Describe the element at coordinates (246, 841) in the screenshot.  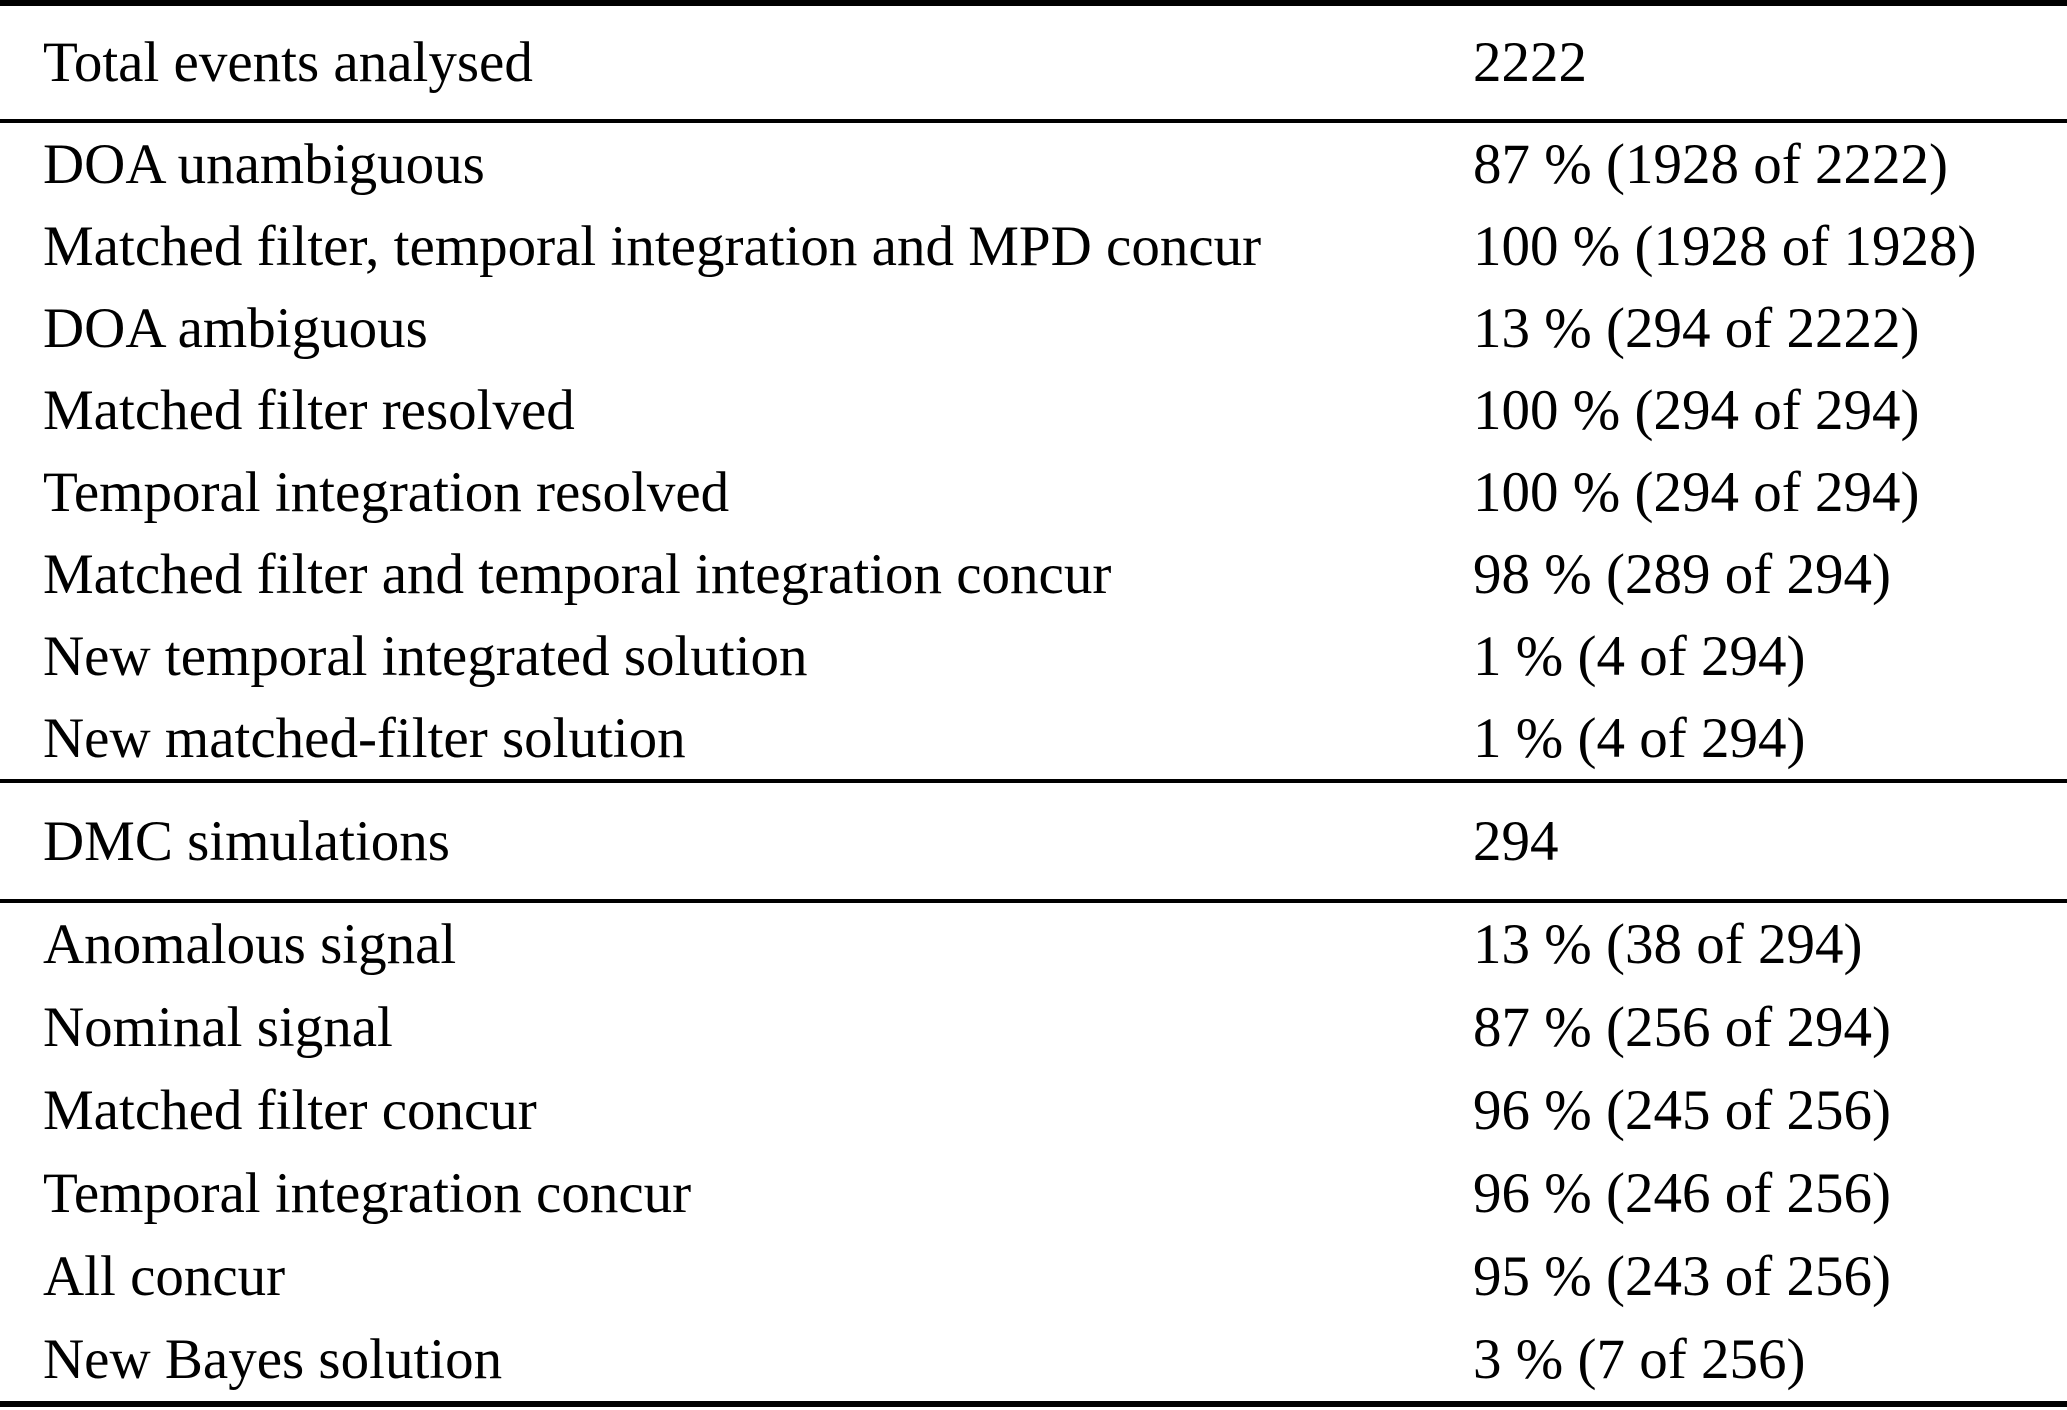
I see `row-label: DMC simulations` at that location.